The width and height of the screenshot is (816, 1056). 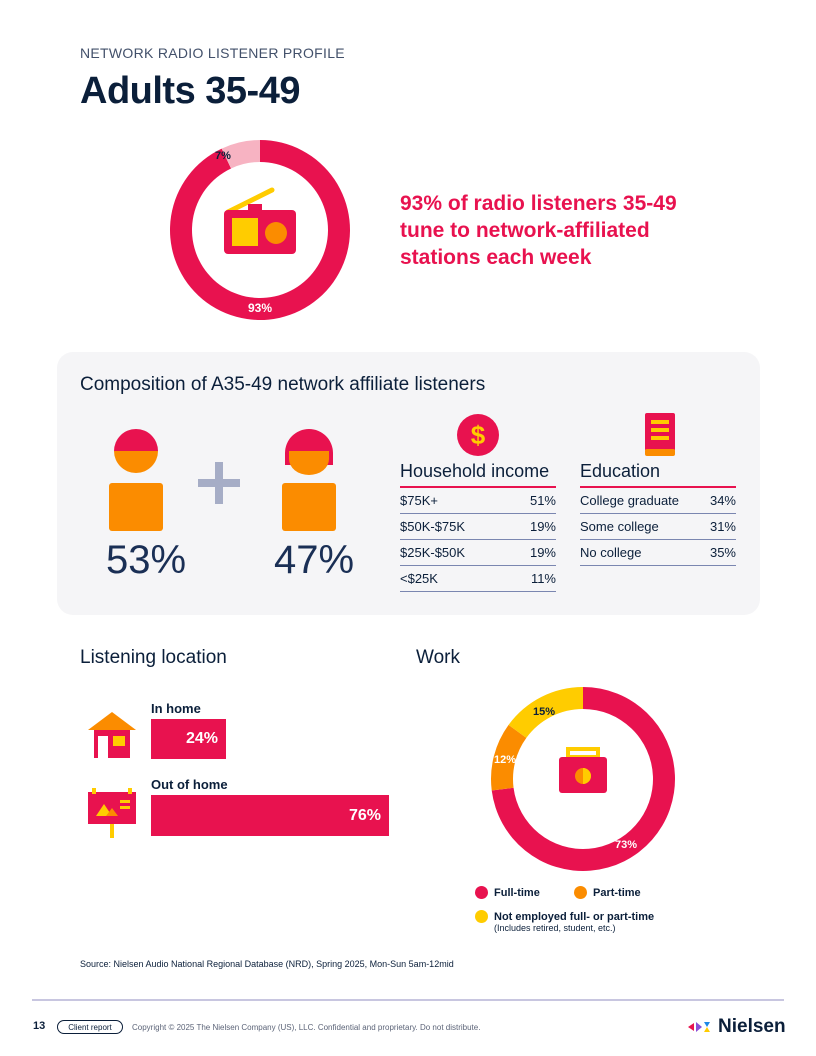 I want to click on household-income-heading: Household income, so click(x=475, y=471).